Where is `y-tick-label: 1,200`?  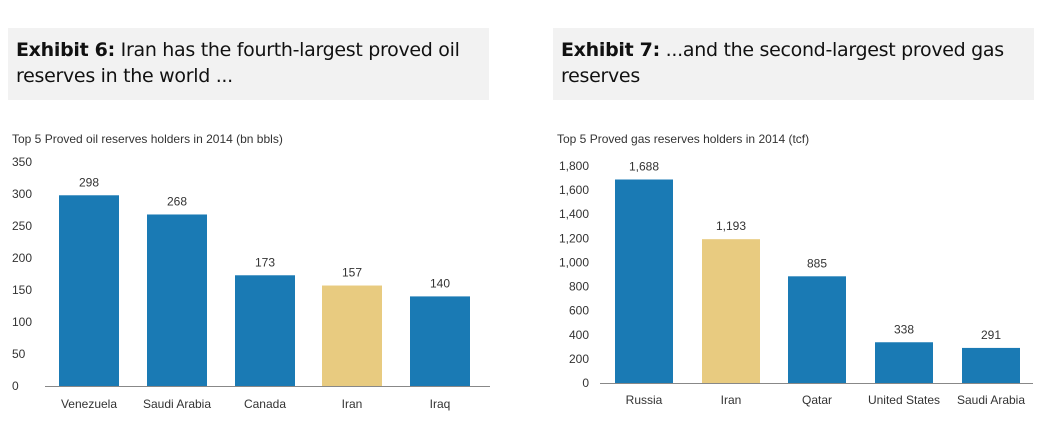 y-tick-label: 1,200 is located at coordinates (574, 238).